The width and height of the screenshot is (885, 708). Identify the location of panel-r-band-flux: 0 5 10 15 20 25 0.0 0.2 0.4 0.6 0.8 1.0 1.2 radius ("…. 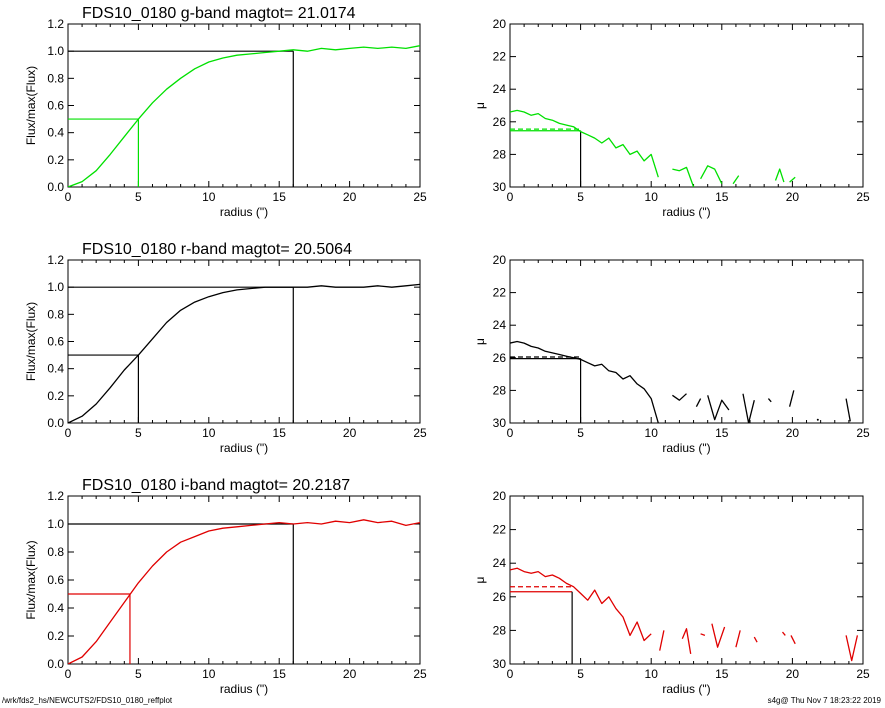
(225, 348).